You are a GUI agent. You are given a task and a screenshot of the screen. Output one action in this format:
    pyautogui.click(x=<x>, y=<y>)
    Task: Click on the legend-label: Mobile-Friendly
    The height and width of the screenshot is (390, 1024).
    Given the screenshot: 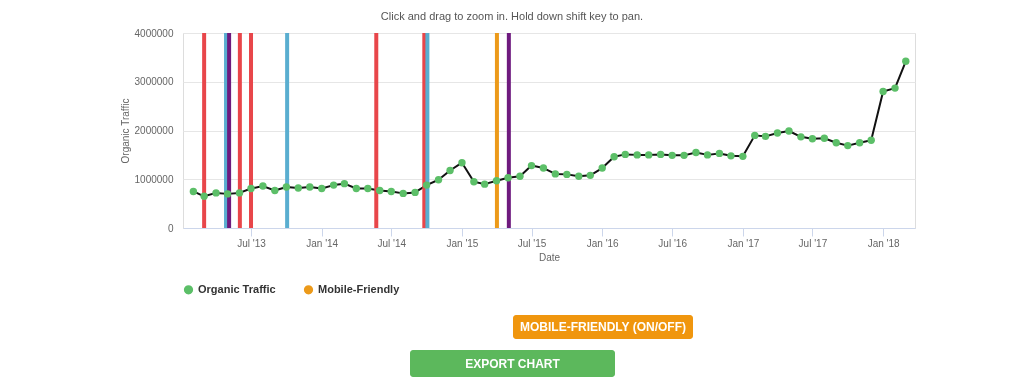 What is the action you would take?
    pyautogui.click(x=359, y=288)
    